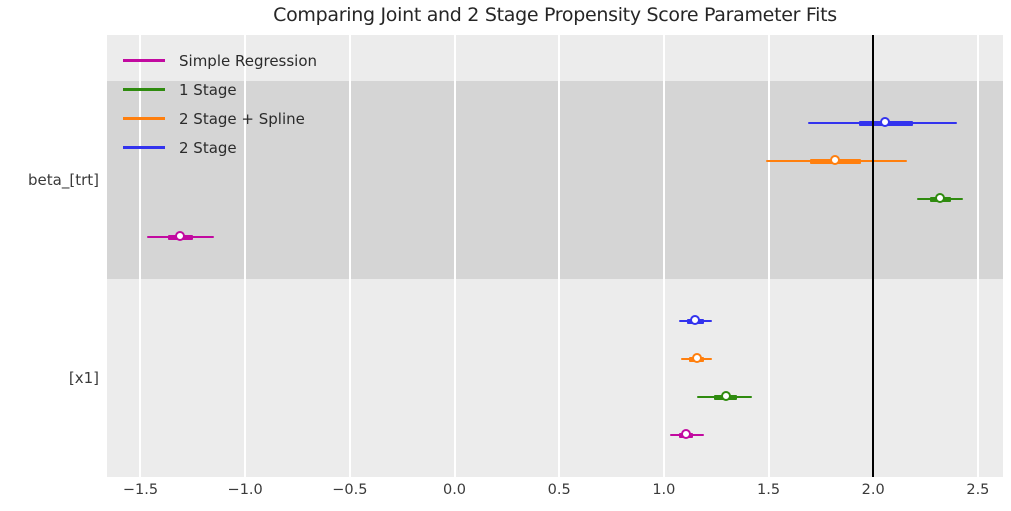 The height and width of the screenshot is (511, 1011). Describe the element at coordinates (140, 490) in the screenshot. I see `x-tick-label: −1.5` at that location.